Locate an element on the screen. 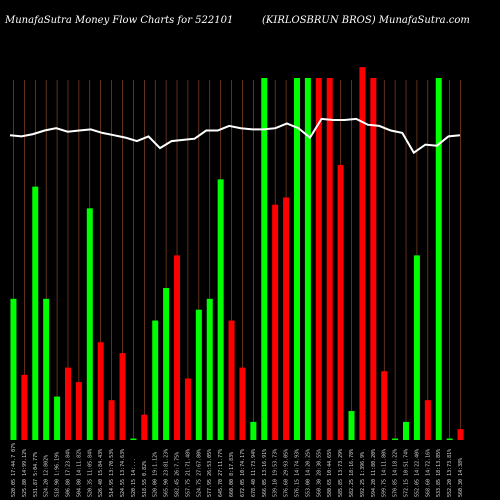  x-tick-label: 533.85 18:13.85% is located at coordinates (439, 473).